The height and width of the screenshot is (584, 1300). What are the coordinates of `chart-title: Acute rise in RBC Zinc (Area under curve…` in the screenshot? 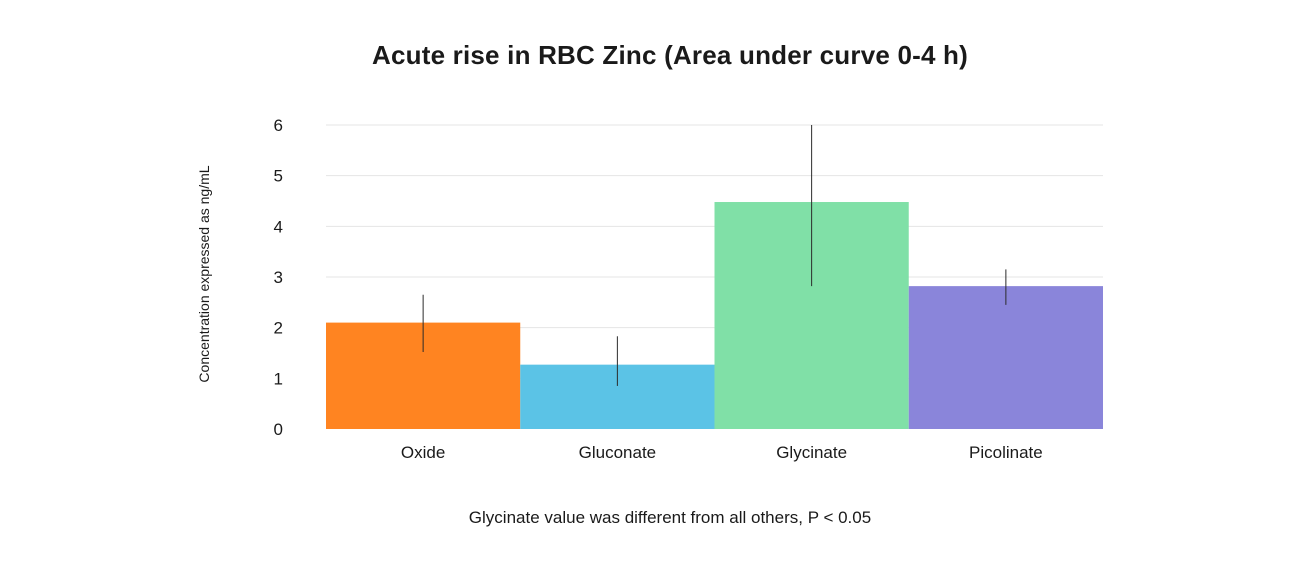 It's located at (670, 55).